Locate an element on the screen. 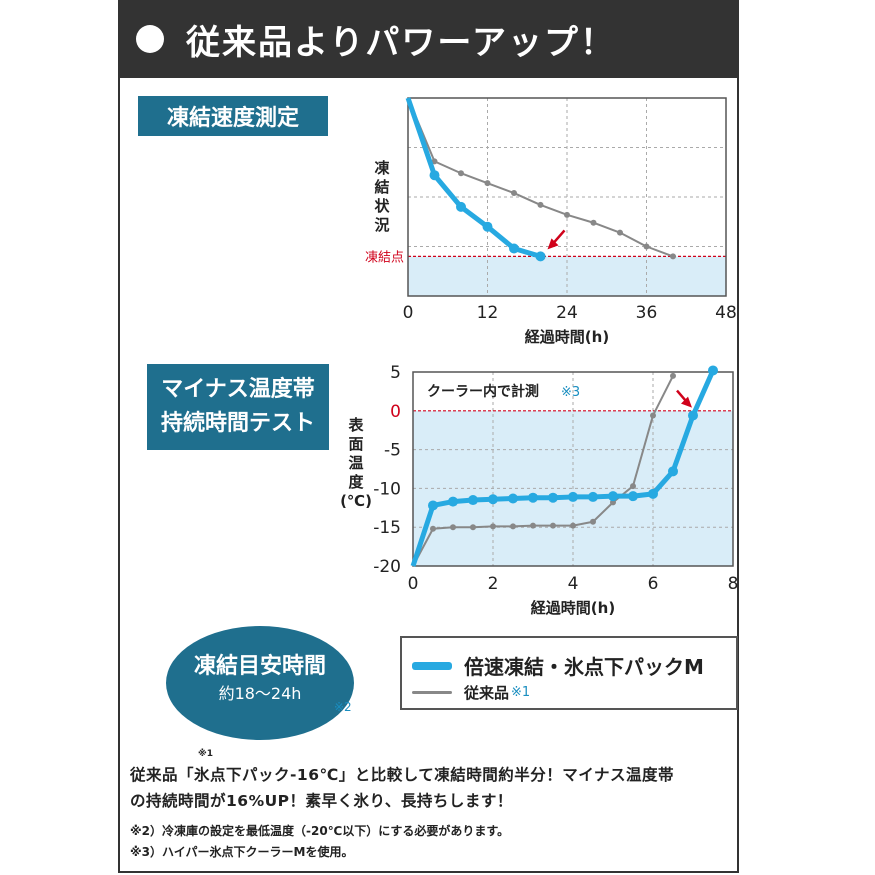  y-axis-label-char: 結 is located at coordinates (381, 187).